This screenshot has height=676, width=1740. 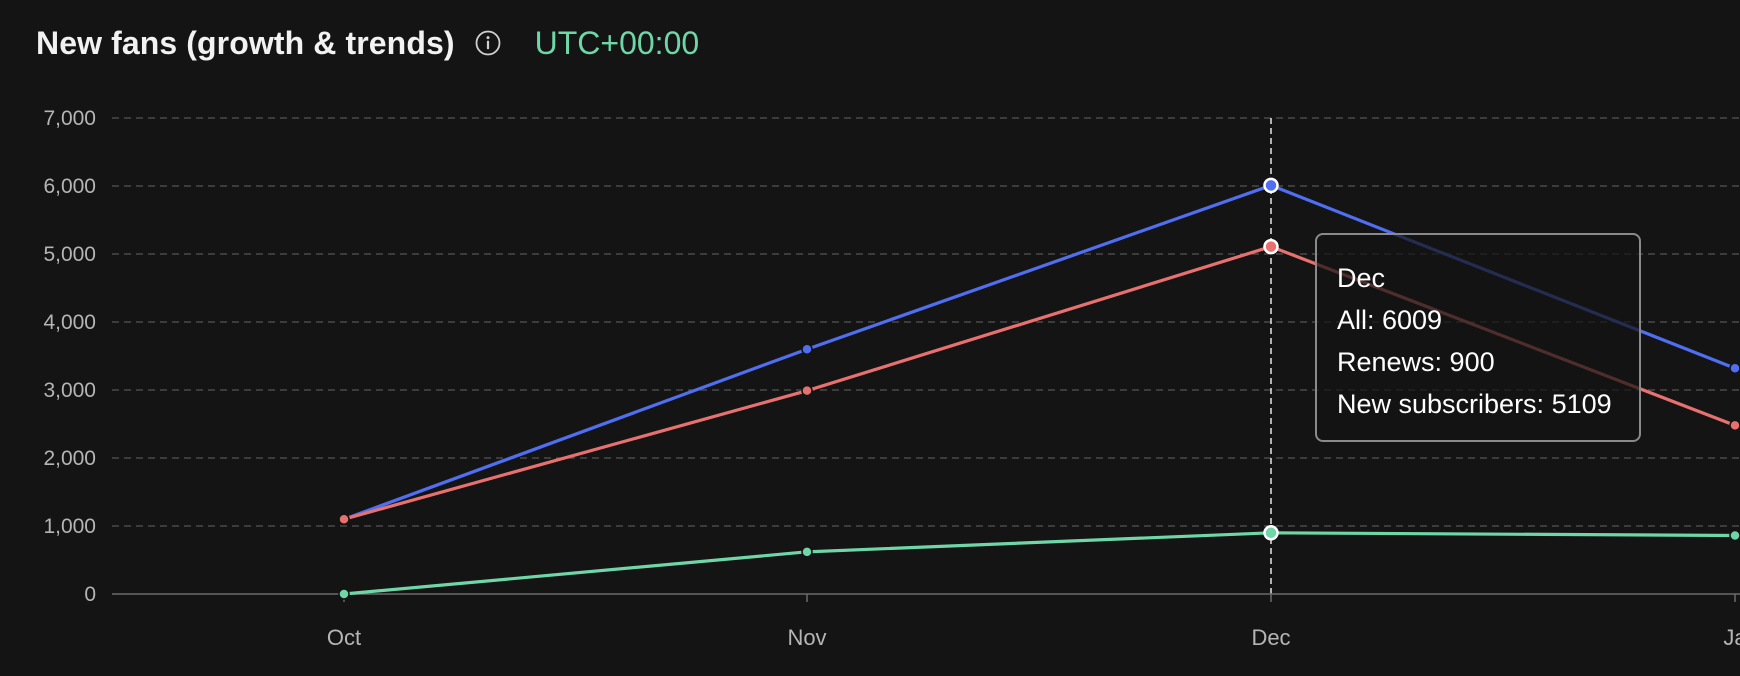 What do you see at coordinates (1270, 637) in the screenshot?
I see `x-tick-label: Dec` at bounding box center [1270, 637].